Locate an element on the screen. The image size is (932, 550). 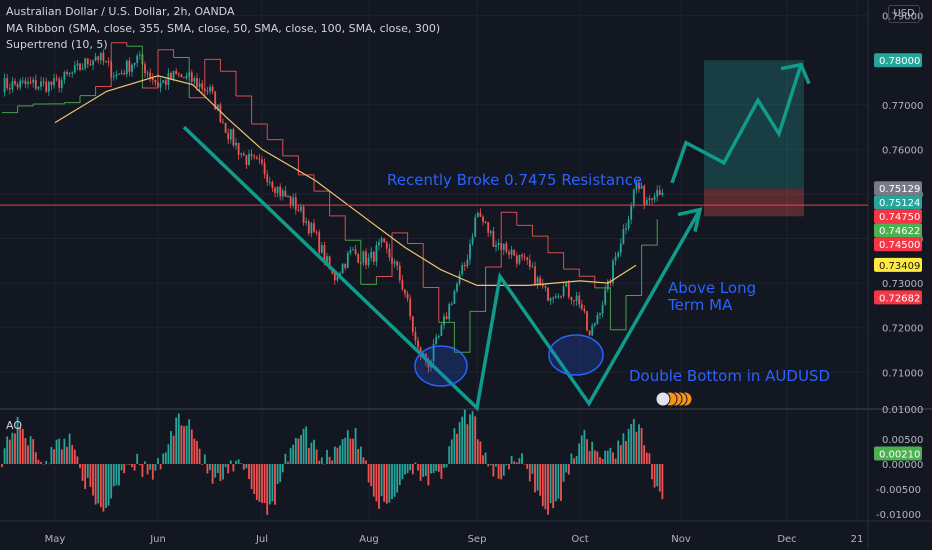
currency-button: USD is located at coordinates (904, 14).